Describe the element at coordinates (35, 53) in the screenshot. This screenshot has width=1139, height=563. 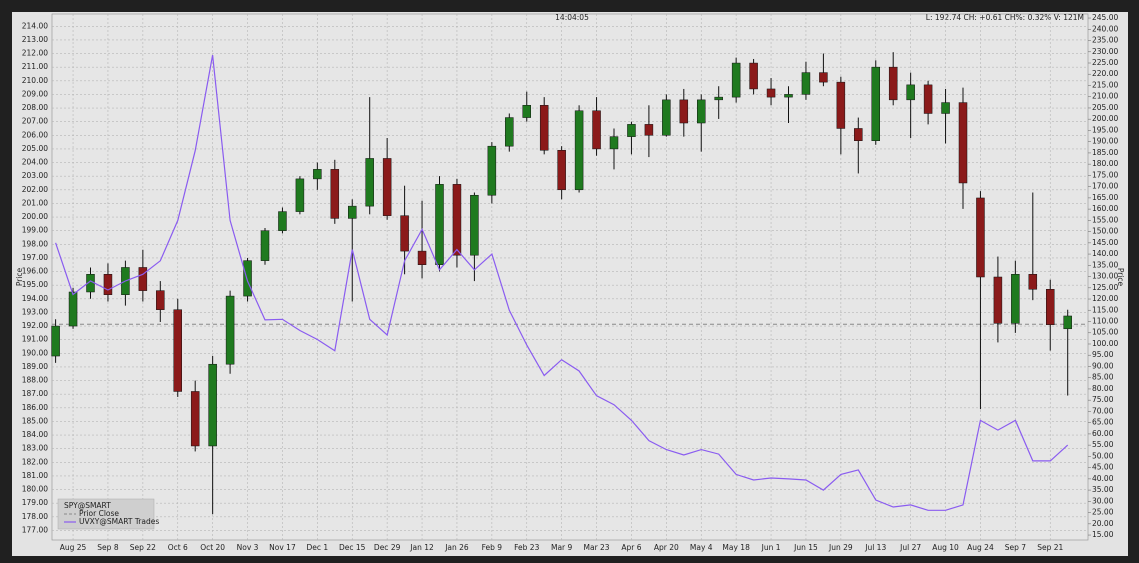
I see `y-tick-label: 212.00` at that location.